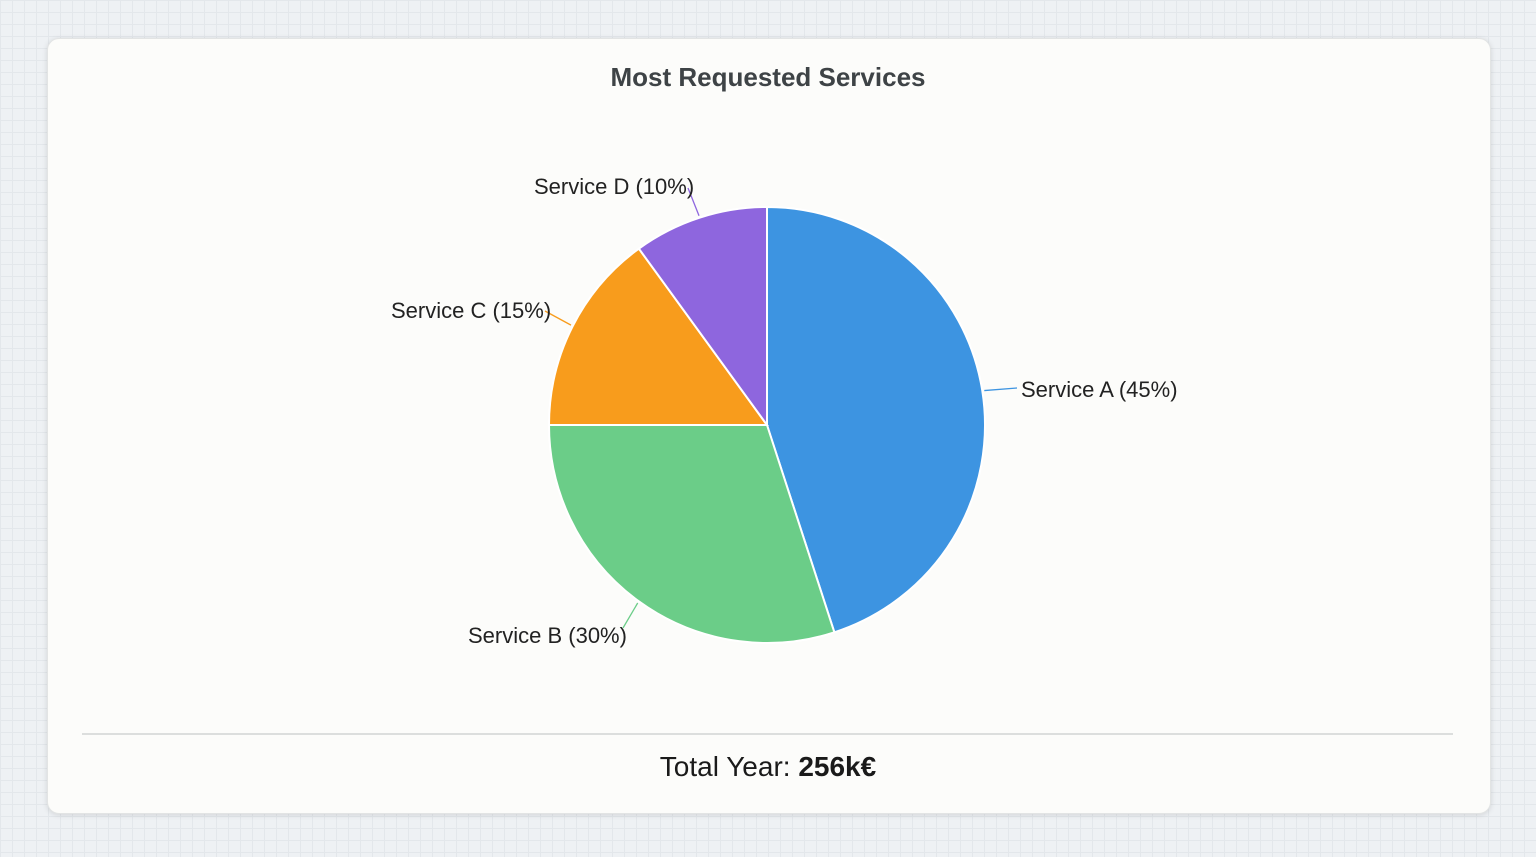 The image size is (1536, 857). What do you see at coordinates (691, 534) in the screenshot?
I see `pie-slice-service-b` at bounding box center [691, 534].